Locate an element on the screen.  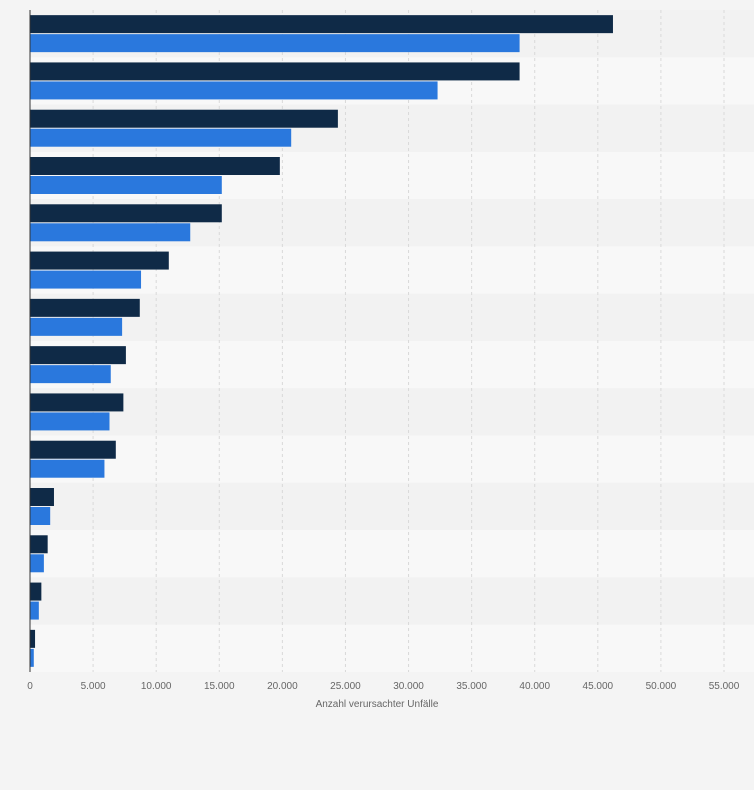
x-tick-label-25000: 25.000 is located at coordinates (345, 686).